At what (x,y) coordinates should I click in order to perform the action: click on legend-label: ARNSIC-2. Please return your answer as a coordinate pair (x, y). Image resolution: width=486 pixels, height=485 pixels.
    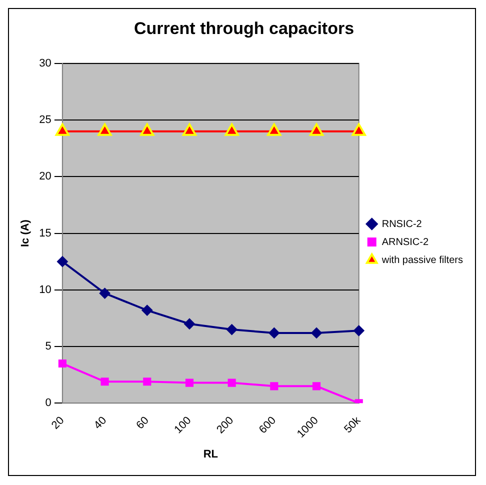
    Looking at the image, I should click on (405, 242).